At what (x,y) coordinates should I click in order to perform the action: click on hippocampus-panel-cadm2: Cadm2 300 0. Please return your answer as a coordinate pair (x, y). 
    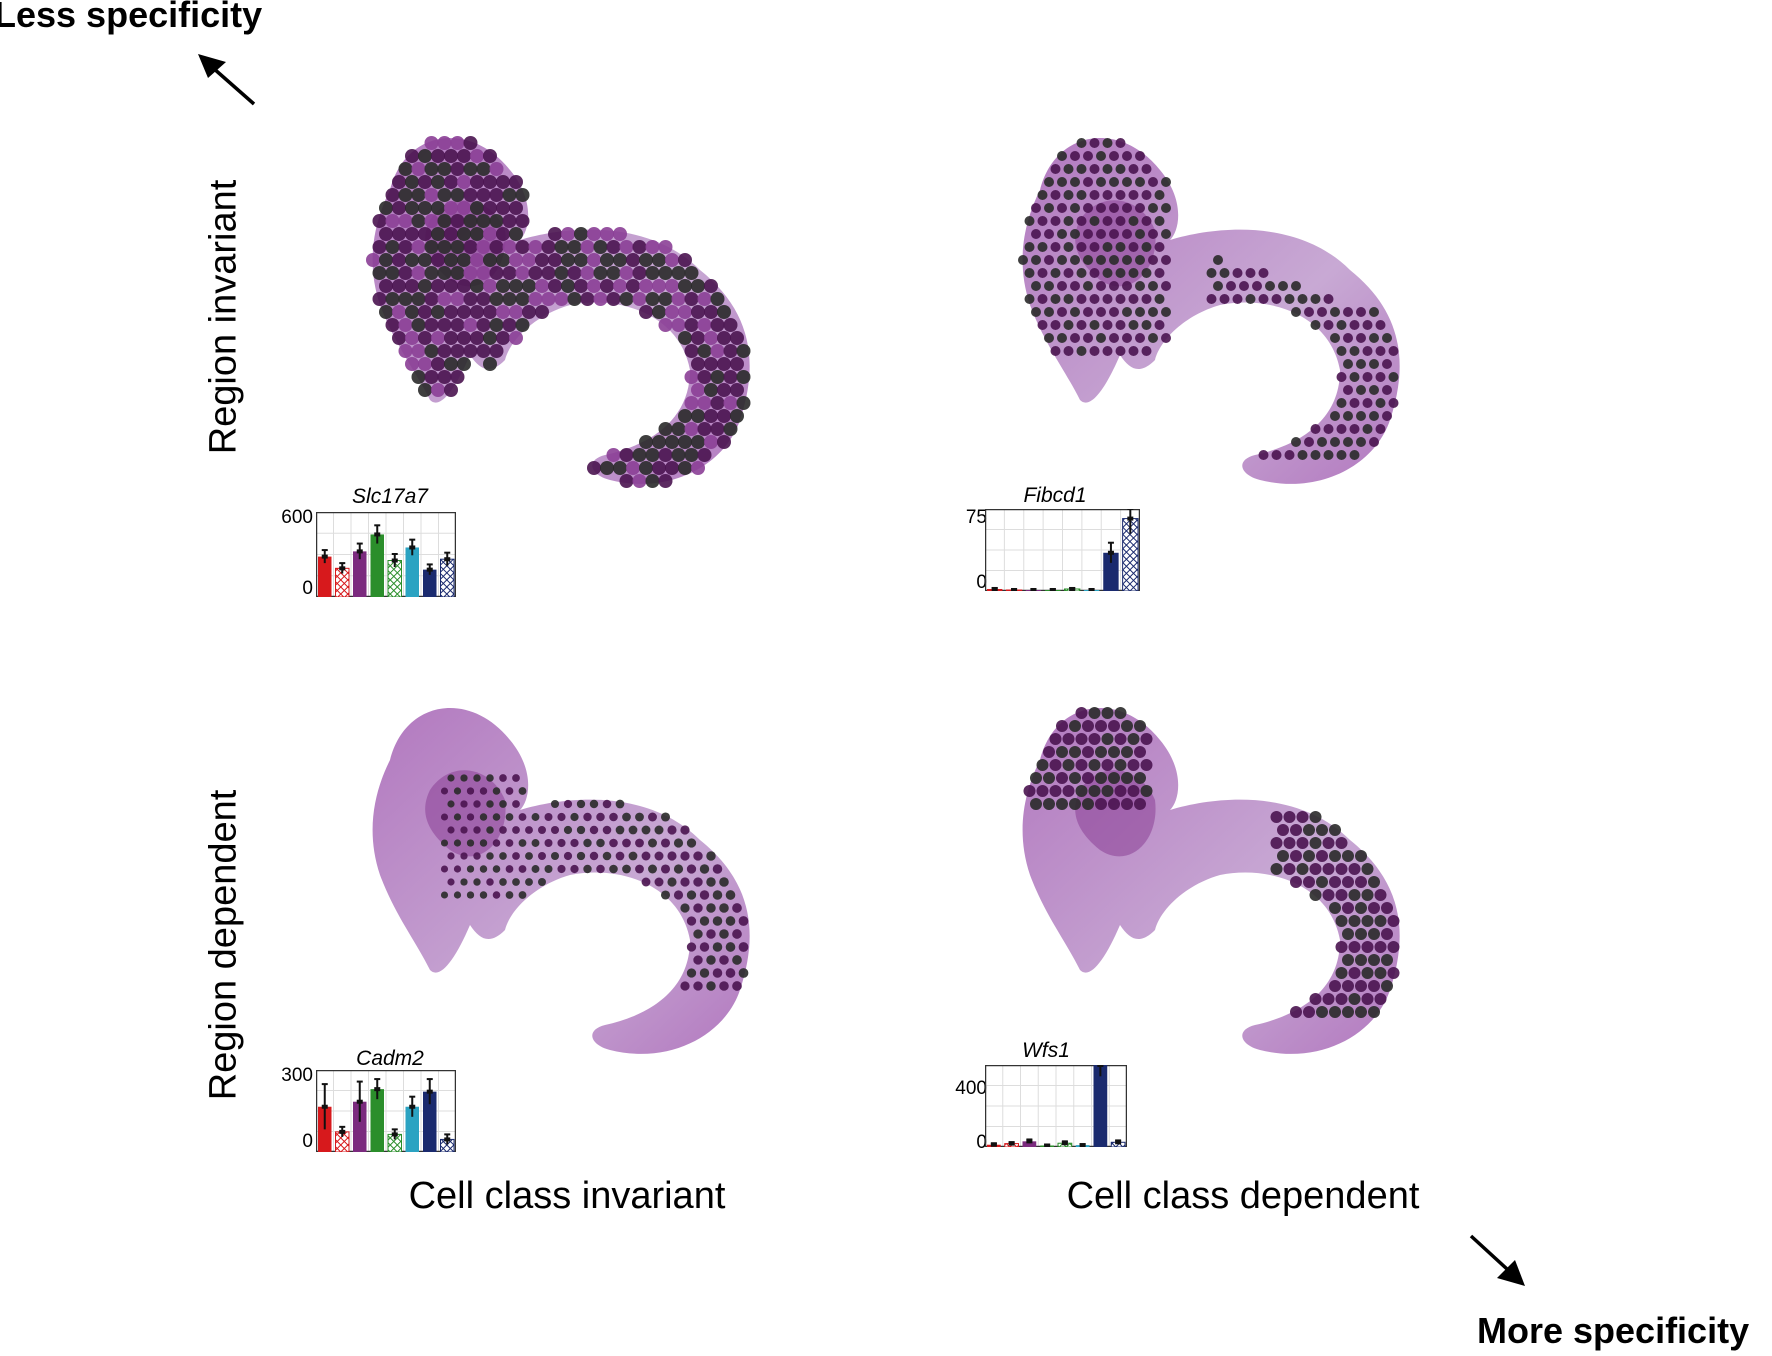
    Looking at the image, I should click on (560, 935).